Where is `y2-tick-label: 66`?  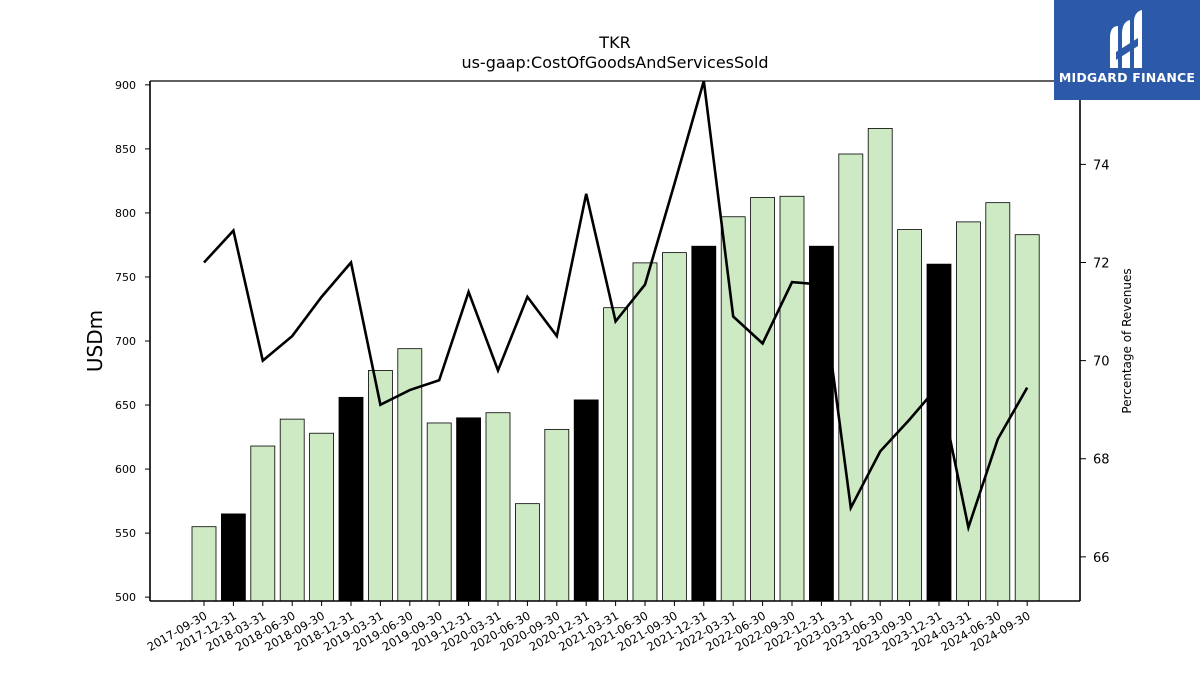
y2-tick-label: 66 is located at coordinates (1101, 558).